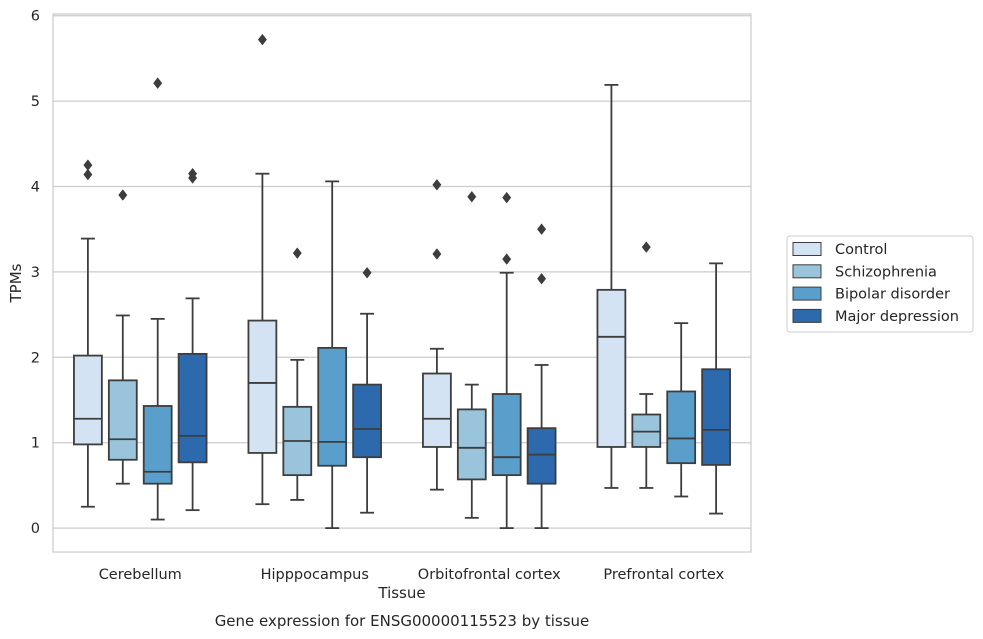  What do you see at coordinates (35, 188) in the screenshot?
I see `y-tick-label: 4` at bounding box center [35, 188].